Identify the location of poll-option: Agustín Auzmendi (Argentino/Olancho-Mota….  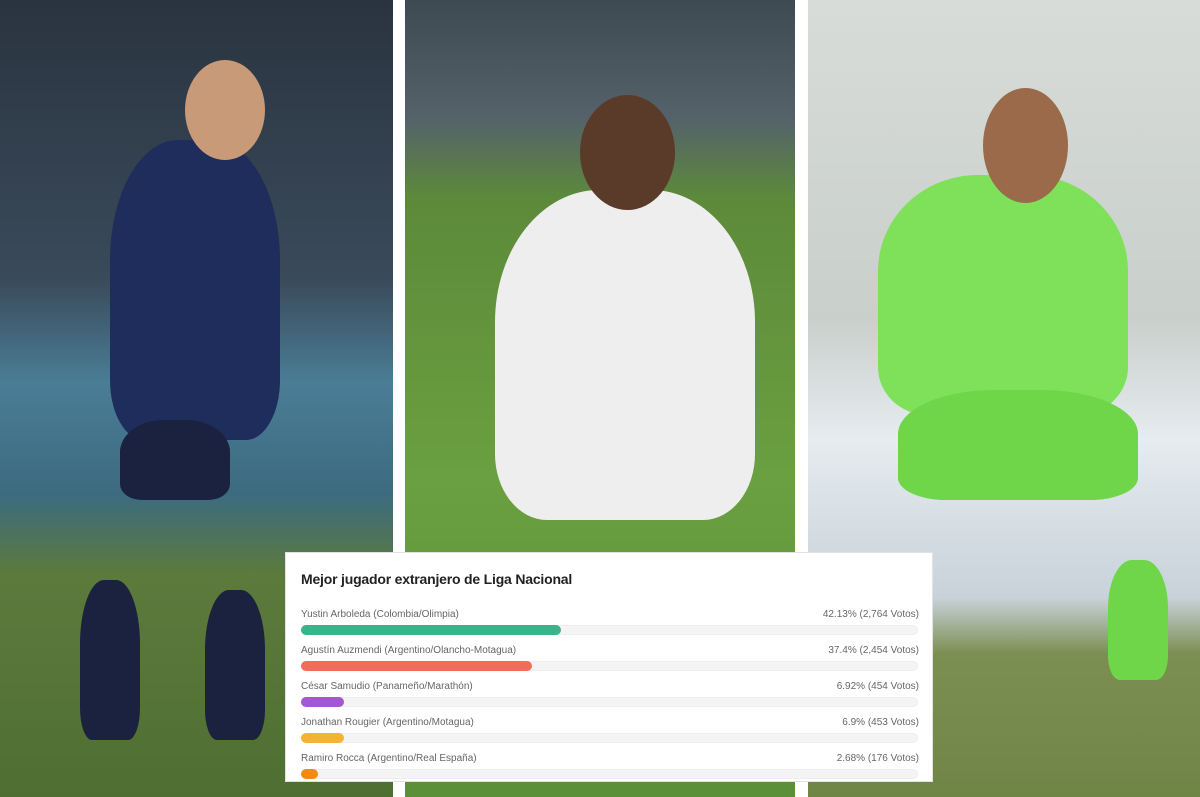
(610, 663).